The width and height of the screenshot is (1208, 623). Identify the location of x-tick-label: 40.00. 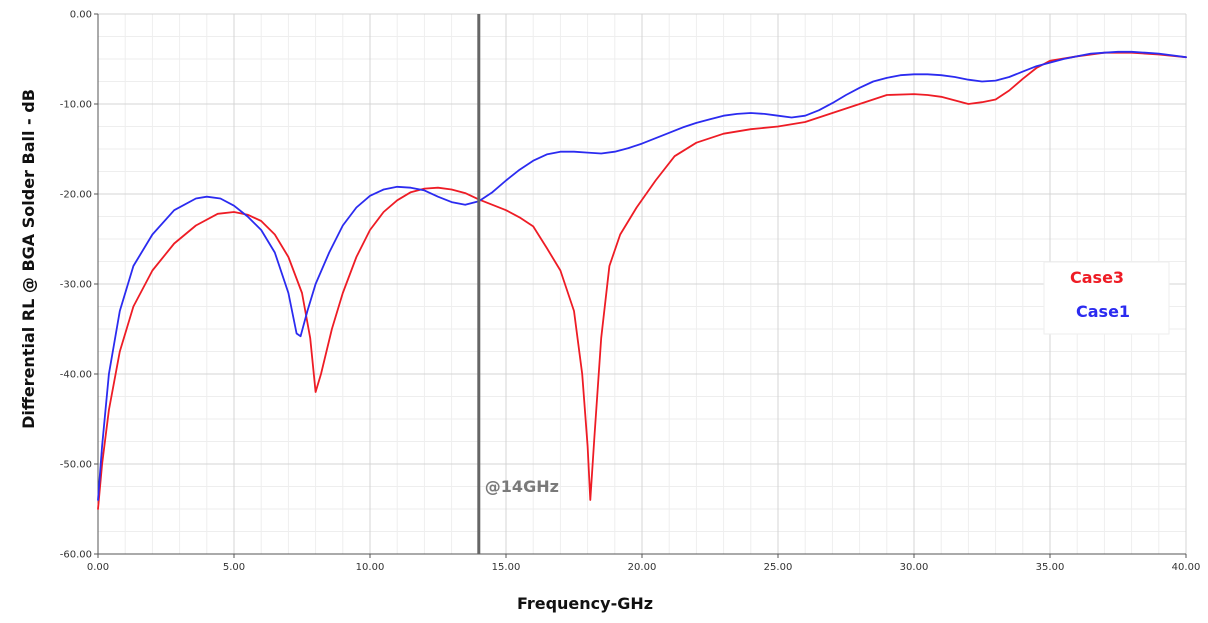
(1186, 567).